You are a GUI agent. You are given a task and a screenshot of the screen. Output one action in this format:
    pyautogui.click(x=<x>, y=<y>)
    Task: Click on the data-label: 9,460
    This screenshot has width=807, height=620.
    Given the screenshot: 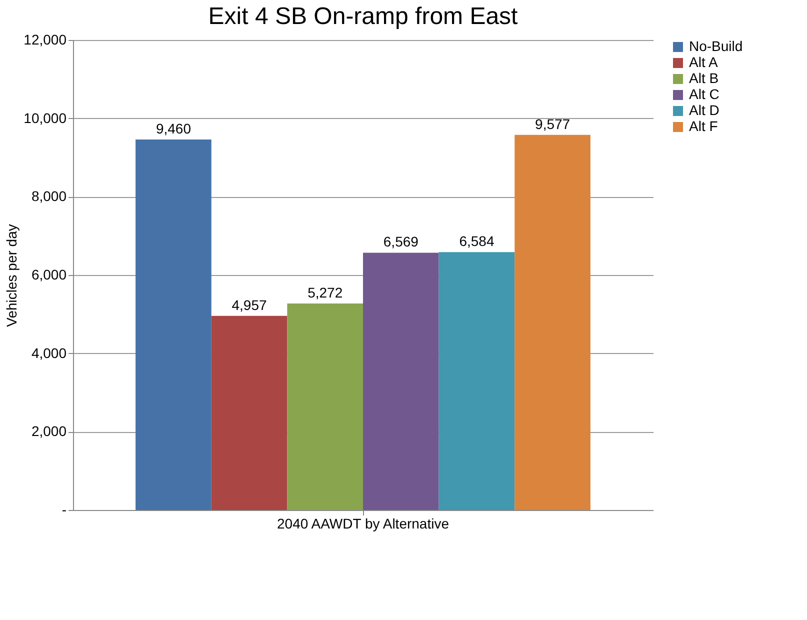 What is the action you would take?
    pyautogui.click(x=174, y=128)
    